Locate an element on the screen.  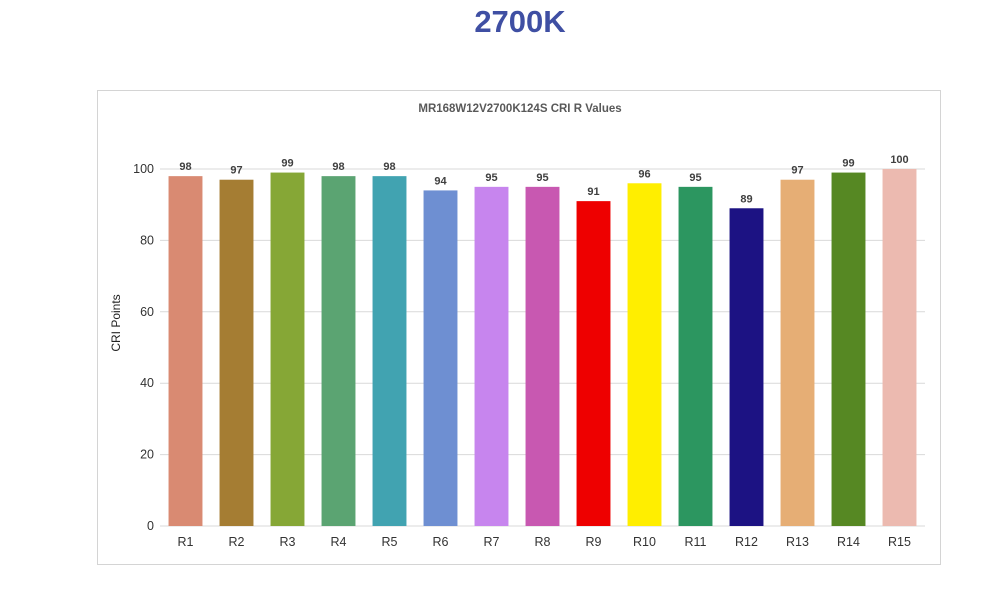
x-tick-label-r5: R5 is located at coordinates (390, 542).